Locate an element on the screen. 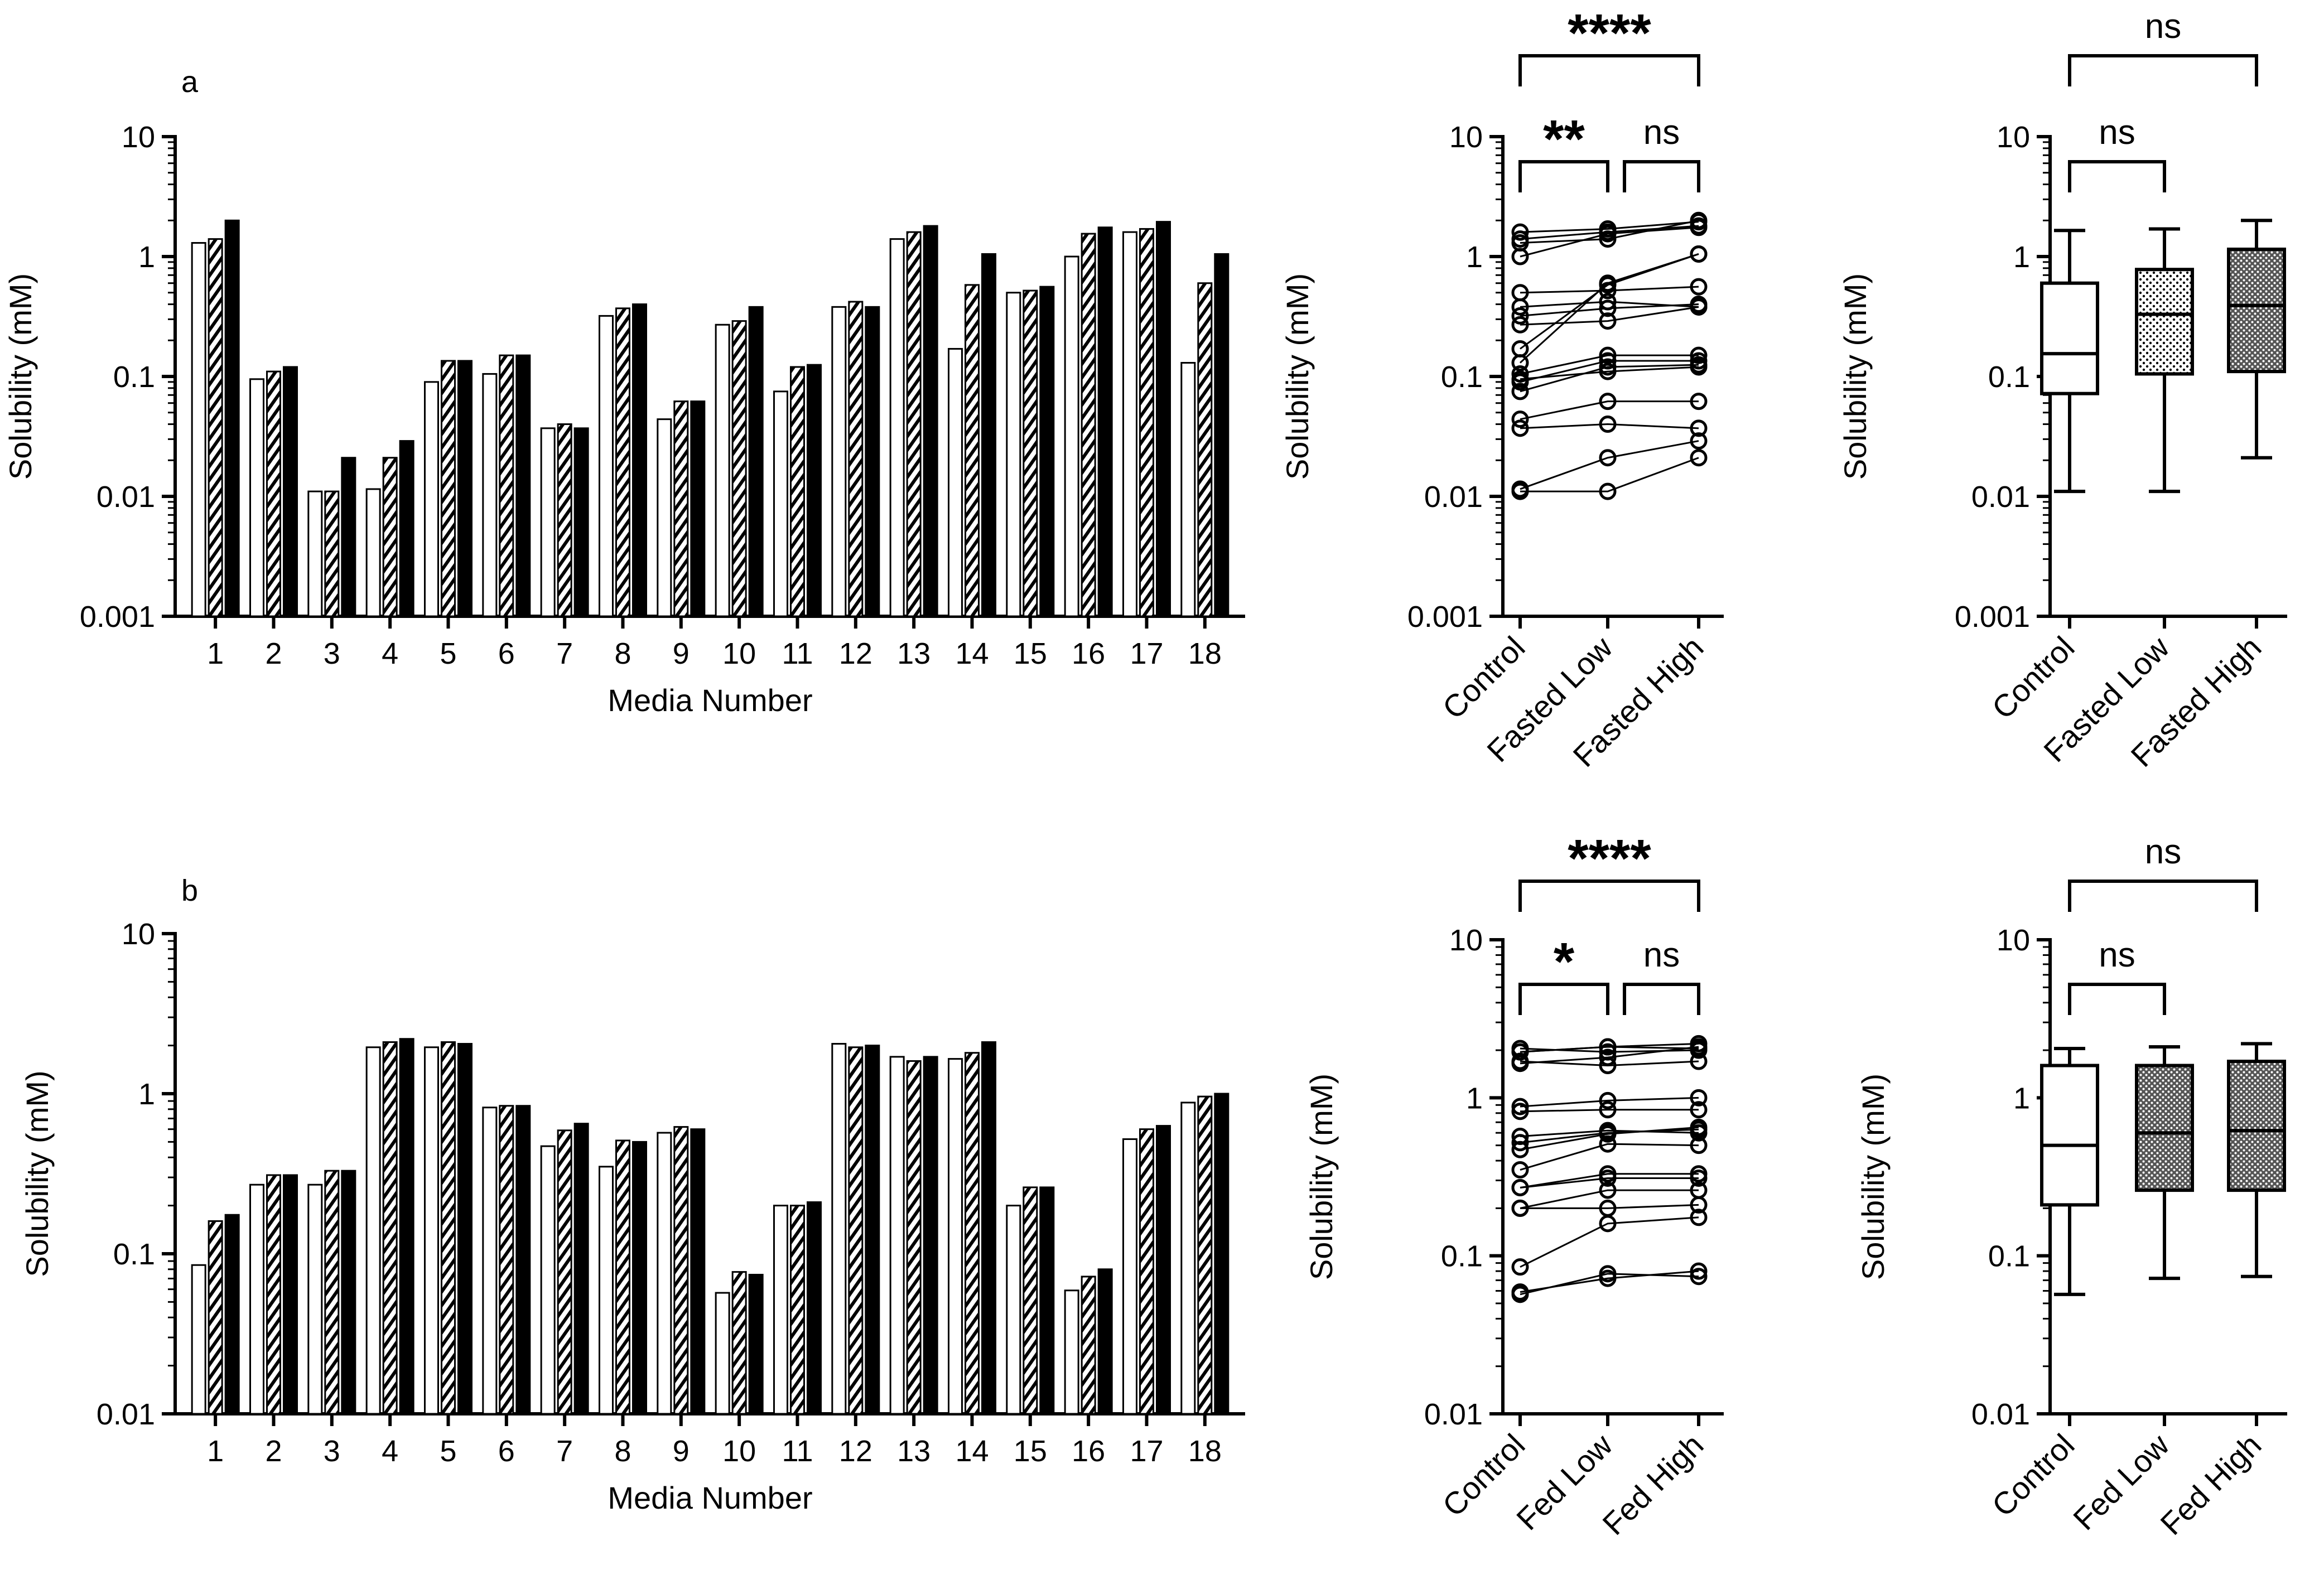 This screenshot has width=2324, height=1575. x-tick-label: 1 is located at coordinates (215, 1451).